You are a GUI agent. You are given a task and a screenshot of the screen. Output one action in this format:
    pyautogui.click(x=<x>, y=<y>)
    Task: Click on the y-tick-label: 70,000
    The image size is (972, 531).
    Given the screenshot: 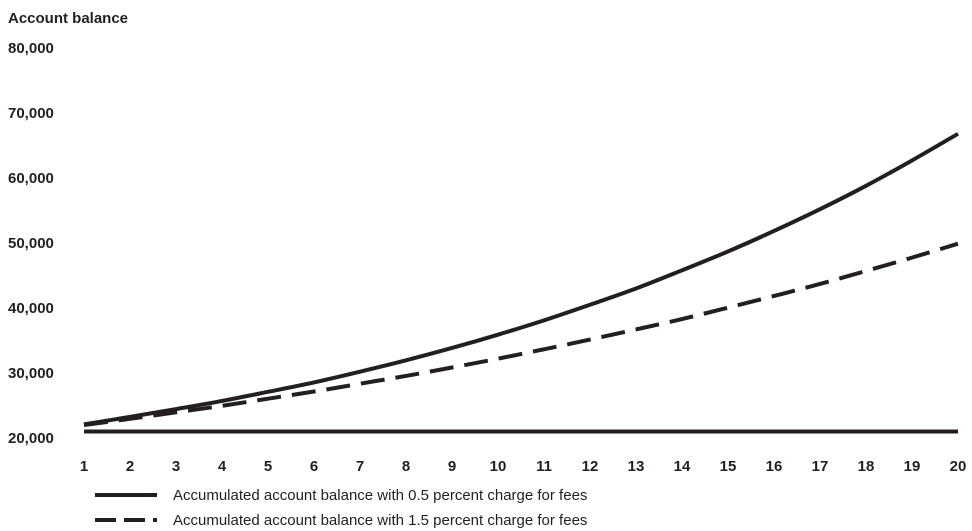 What is the action you would take?
    pyautogui.click(x=31, y=113)
    